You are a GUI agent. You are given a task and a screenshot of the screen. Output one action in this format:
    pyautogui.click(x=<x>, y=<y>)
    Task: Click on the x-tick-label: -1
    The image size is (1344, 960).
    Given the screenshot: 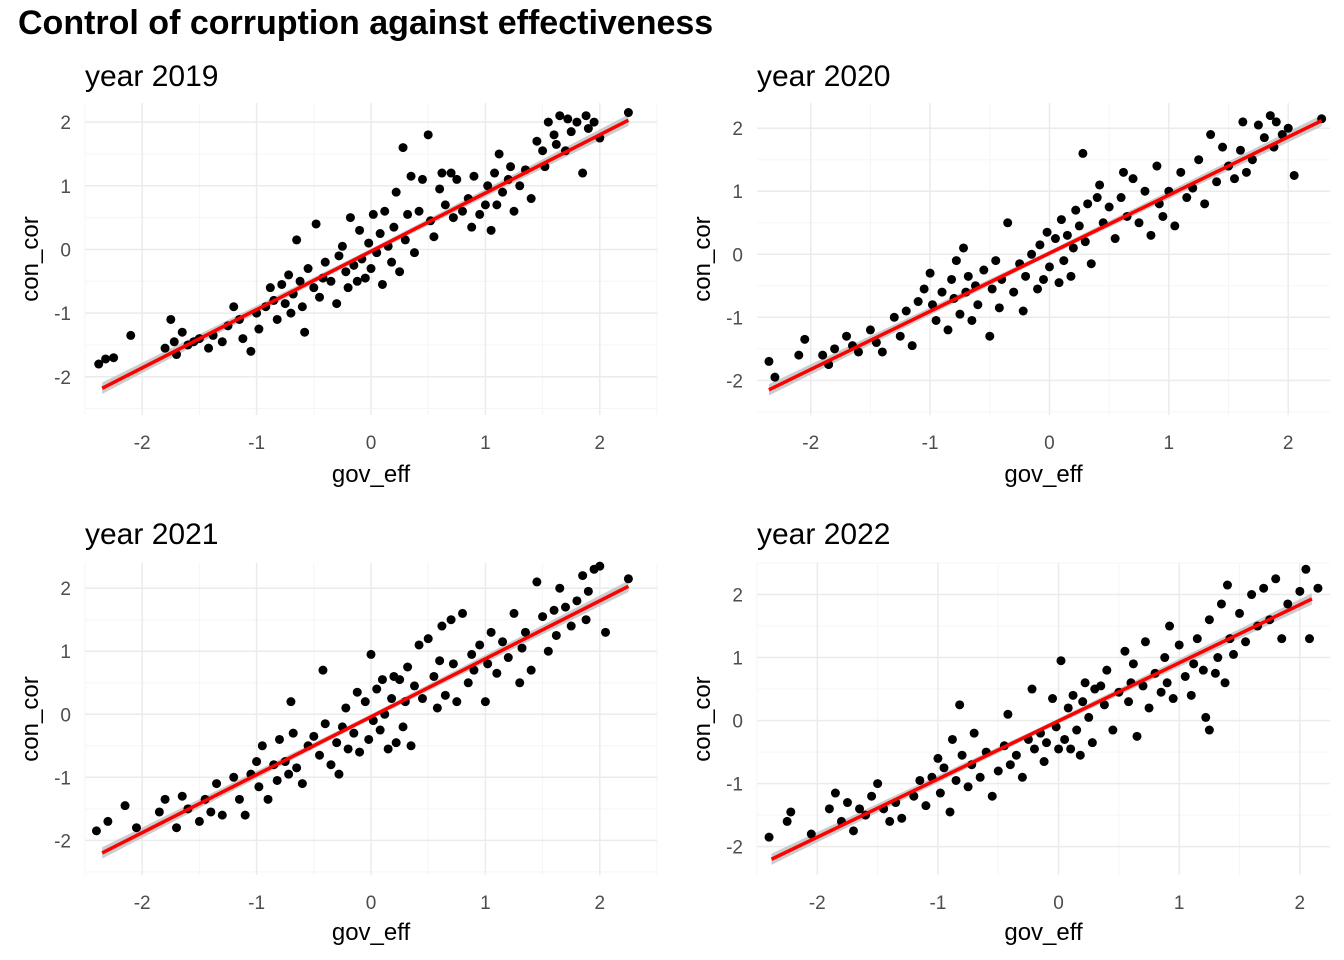 What is the action you would take?
    pyautogui.click(x=256, y=443)
    